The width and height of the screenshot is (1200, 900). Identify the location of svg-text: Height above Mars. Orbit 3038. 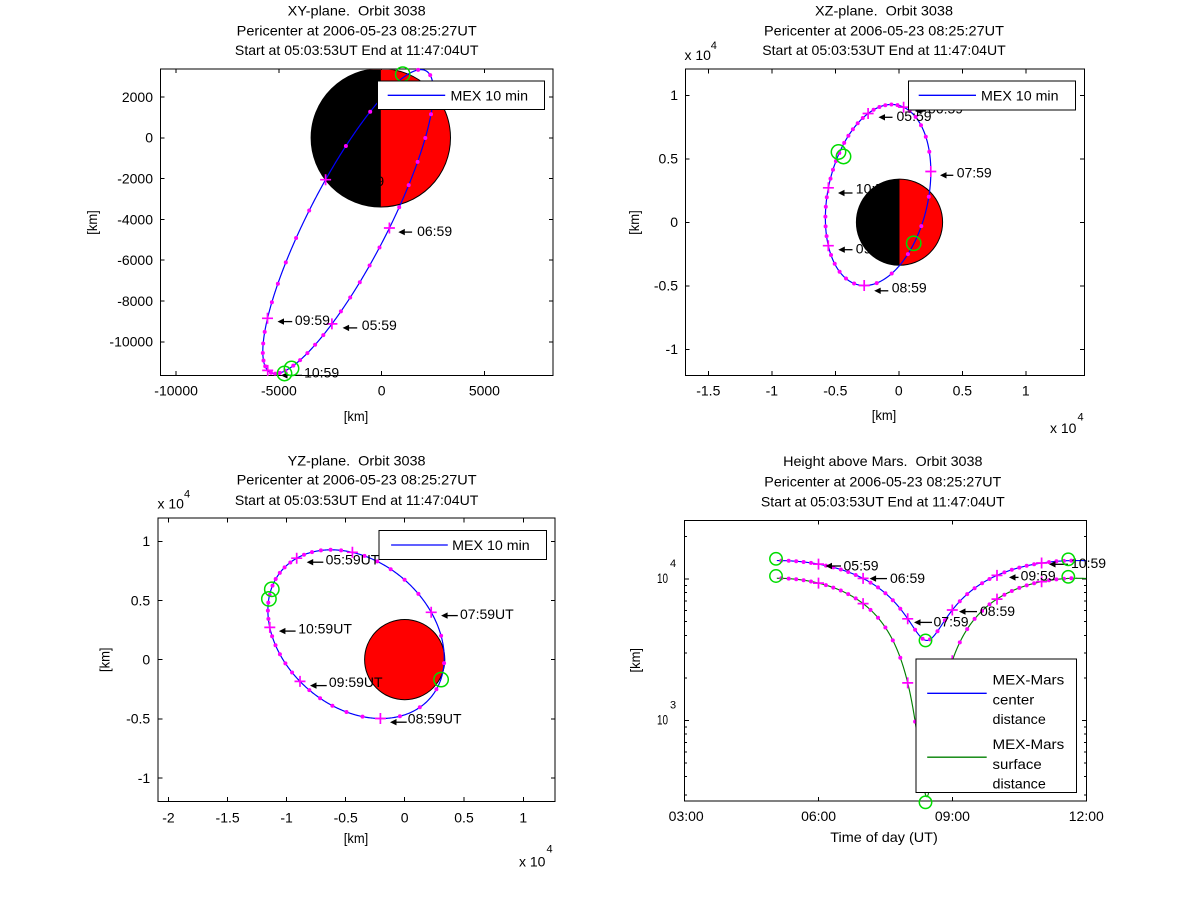
(883, 461).